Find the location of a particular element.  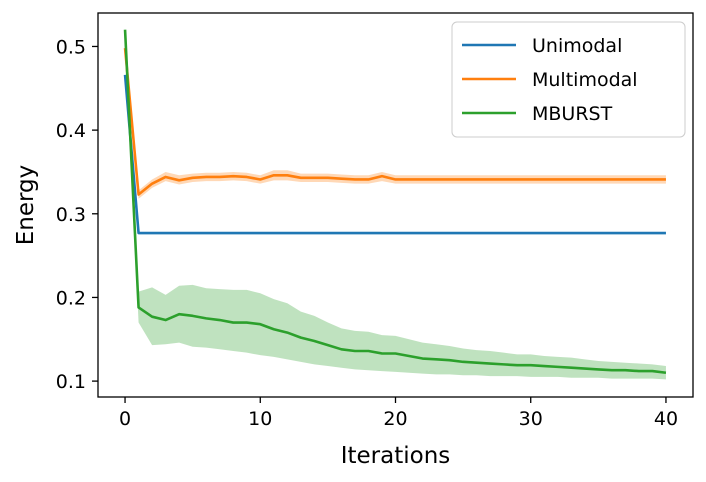

legend-label-unimodal: Unimodal is located at coordinates (577, 46).